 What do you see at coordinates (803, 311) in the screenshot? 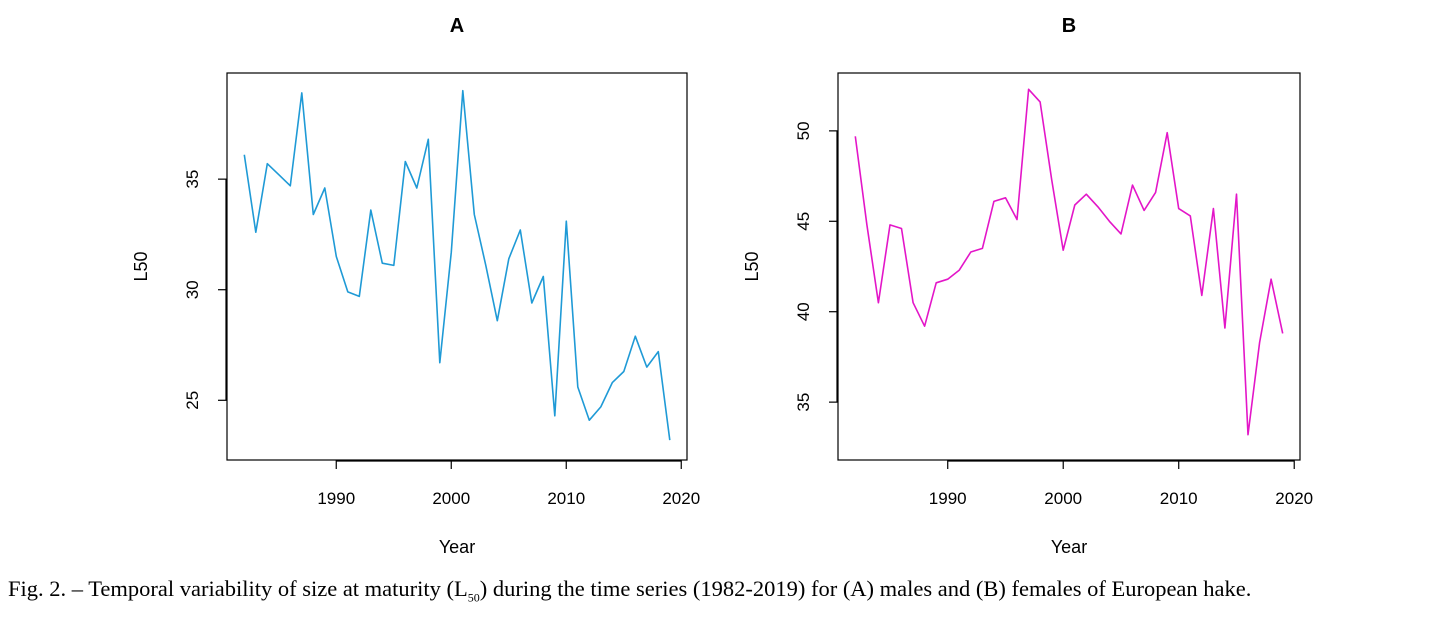
I see `y-tick-label: 40` at bounding box center [803, 311].